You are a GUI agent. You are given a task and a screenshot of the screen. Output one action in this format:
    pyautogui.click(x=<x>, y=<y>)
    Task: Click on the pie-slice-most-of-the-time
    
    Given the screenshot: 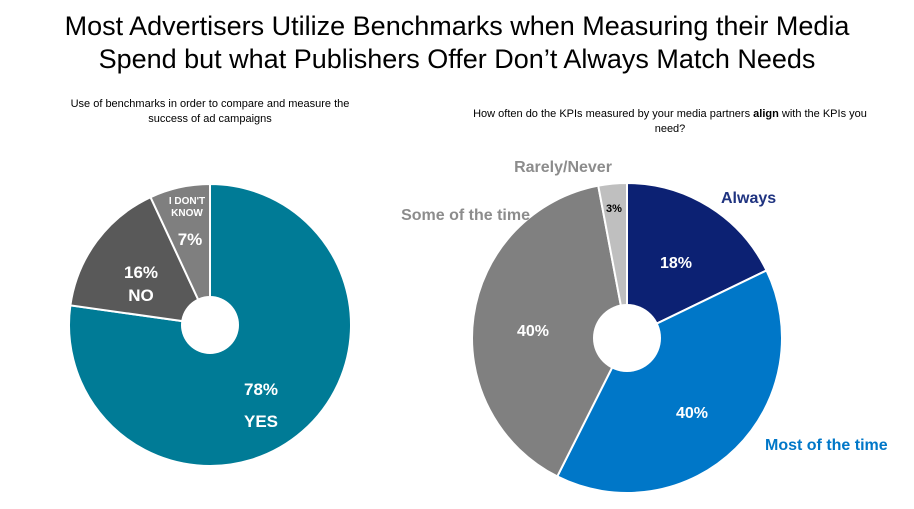 What is the action you would take?
    pyautogui.click(x=669, y=381)
    